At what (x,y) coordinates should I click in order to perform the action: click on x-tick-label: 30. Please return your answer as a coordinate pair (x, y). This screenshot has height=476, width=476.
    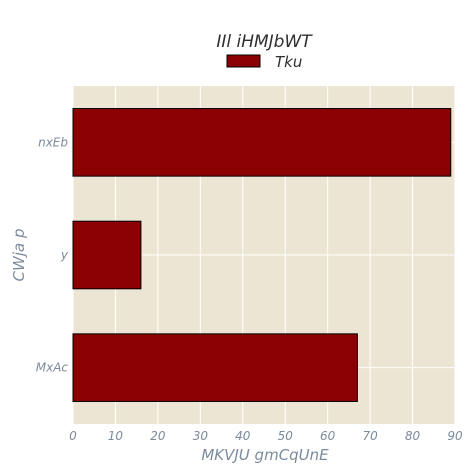
    Looking at the image, I should click on (201, 436).